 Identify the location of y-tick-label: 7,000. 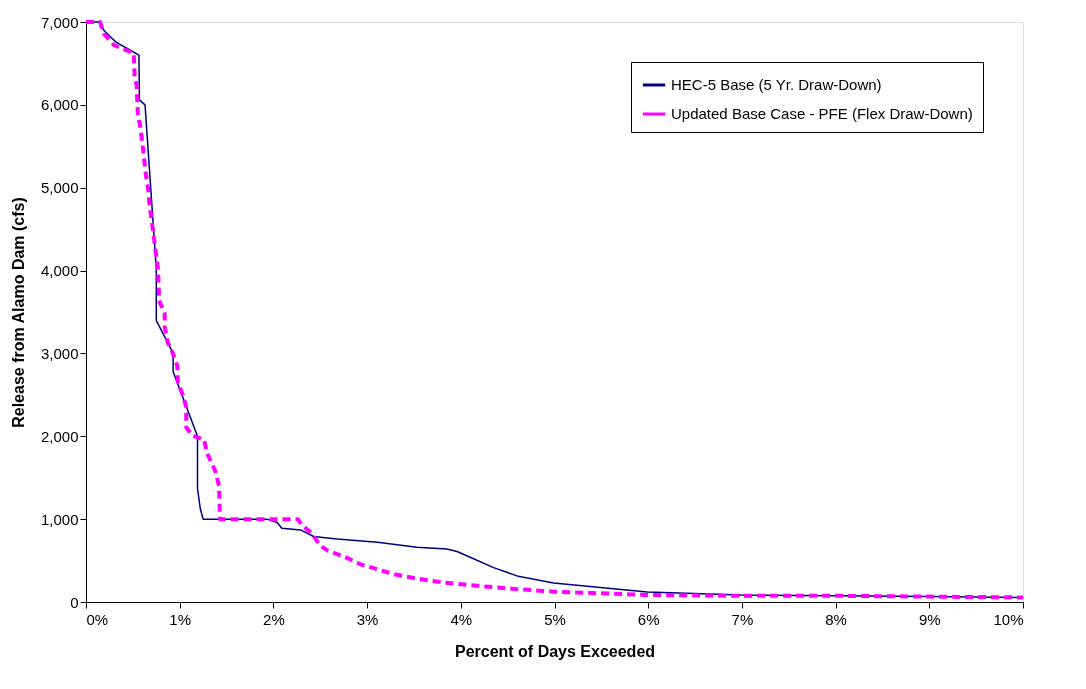
(59, 22).